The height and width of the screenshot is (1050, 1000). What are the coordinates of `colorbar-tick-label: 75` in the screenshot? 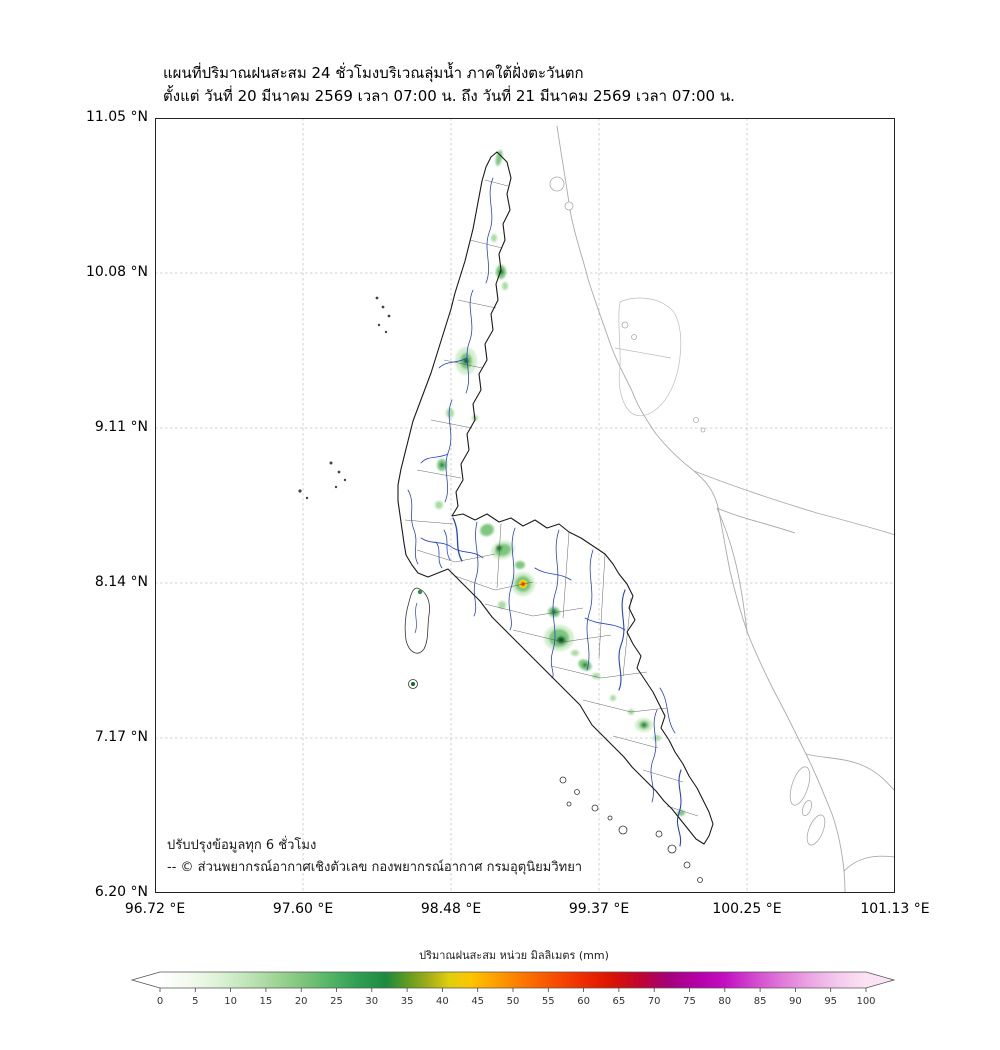 It's located at (689, 1001).